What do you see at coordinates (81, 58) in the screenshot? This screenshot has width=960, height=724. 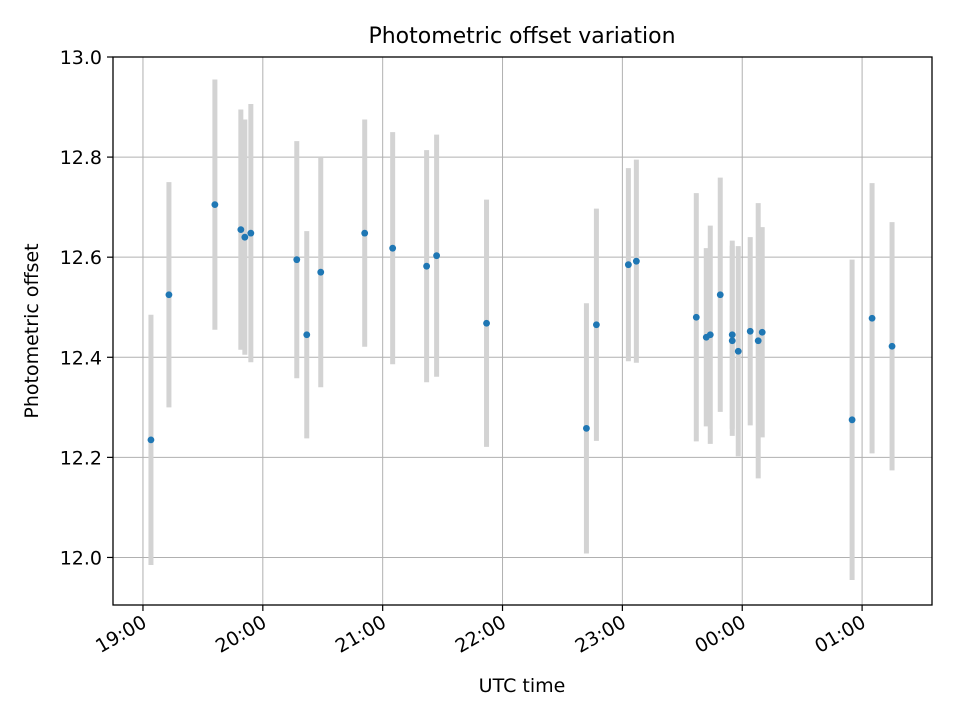 I see `y-tick-label: 13.0` at bounding box center [81, 58].